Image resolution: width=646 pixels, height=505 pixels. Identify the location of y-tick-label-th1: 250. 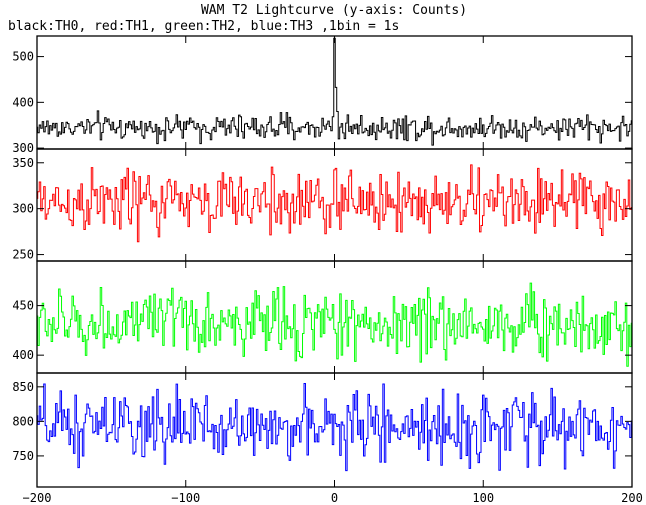
(23, 255).